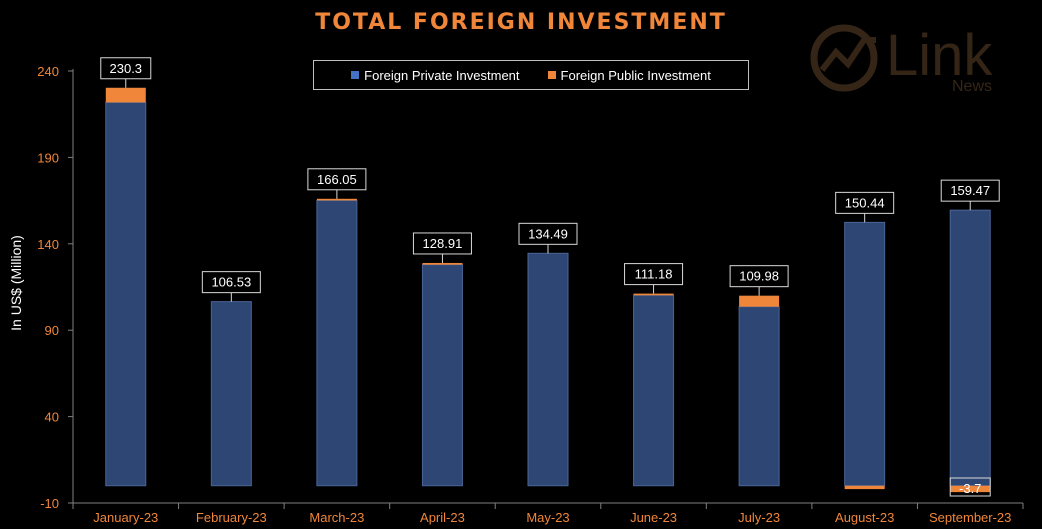  I want to click on legend-item-public: Foreign Public Investment, so click(629, 75).